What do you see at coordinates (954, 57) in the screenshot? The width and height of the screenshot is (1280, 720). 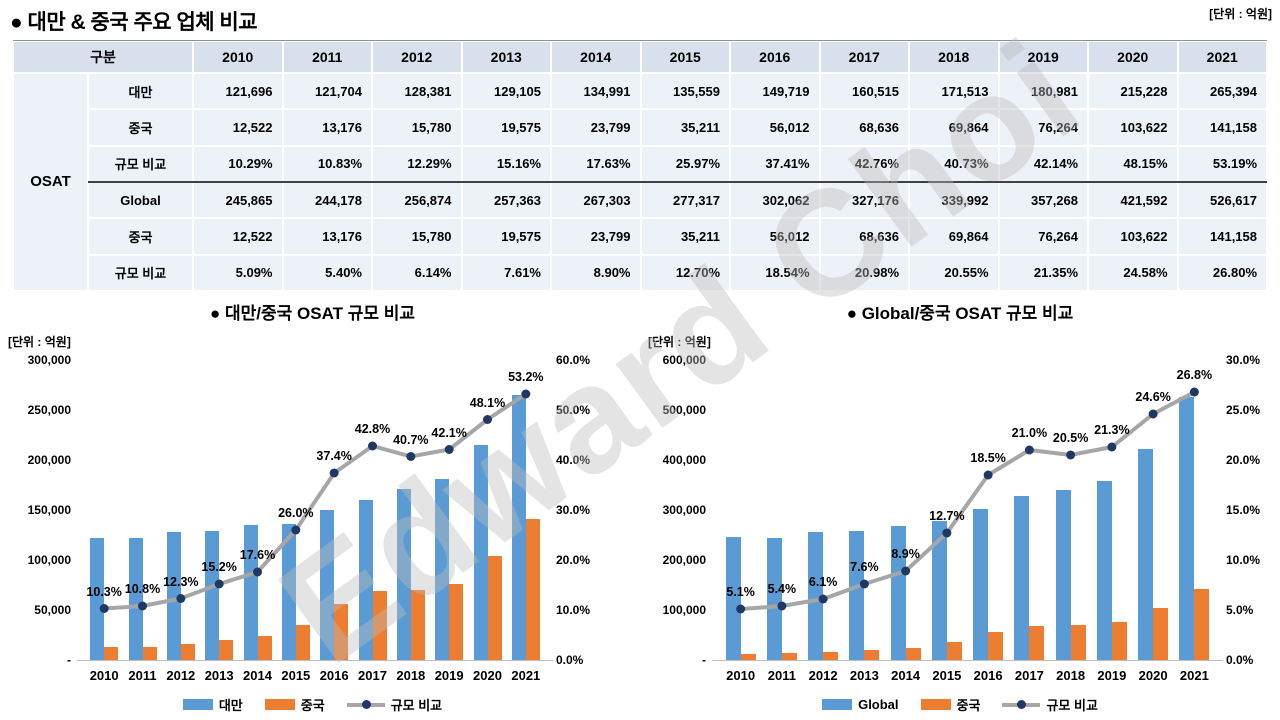 I see `table-year-header: 2018` at bounding box center [954, 57].